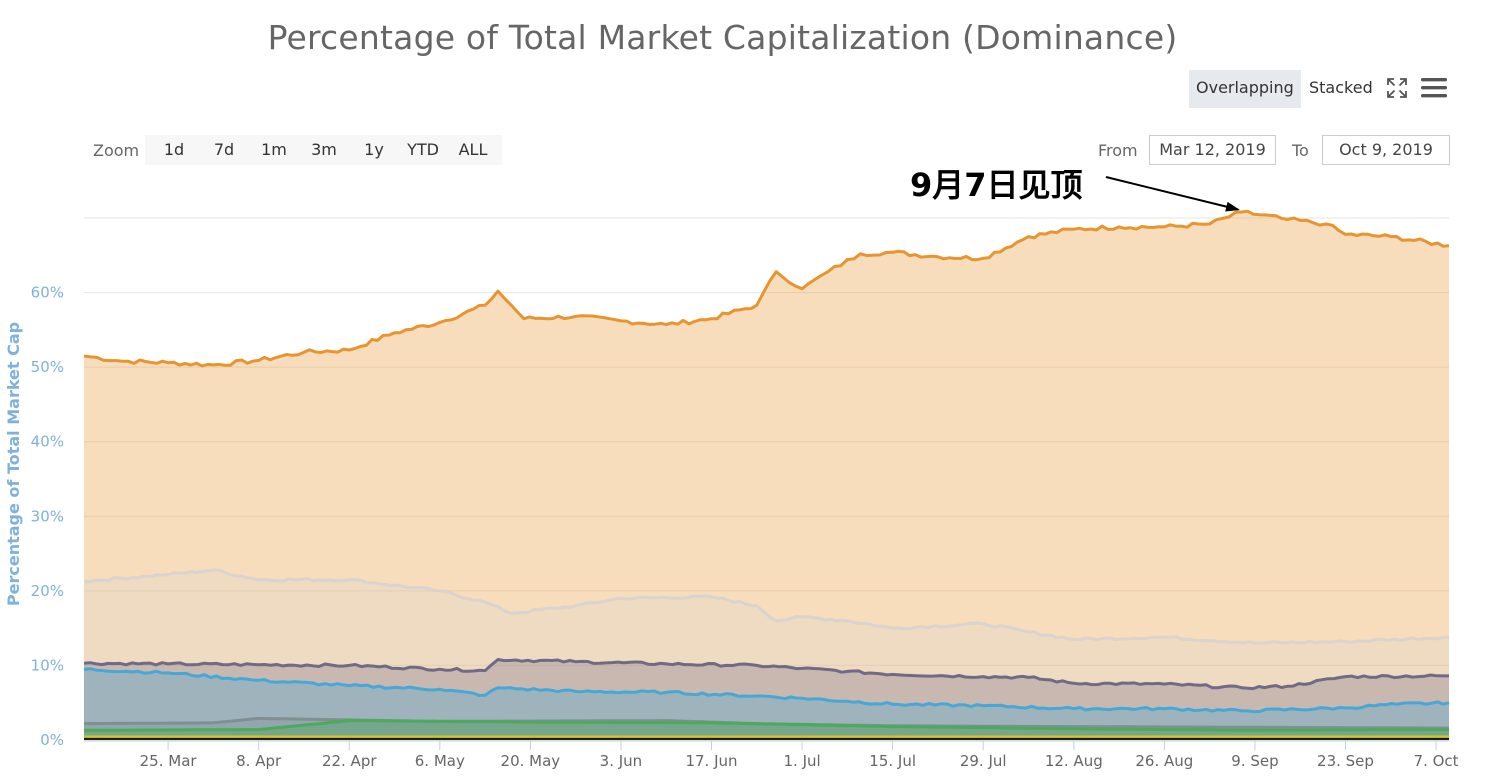 Image resolution: width=1485 pixels, height=777 pixels. Describe the element at coordinates (259, 761) in the screenshot. I see `x-tick-label: 8. Apr` at that location.